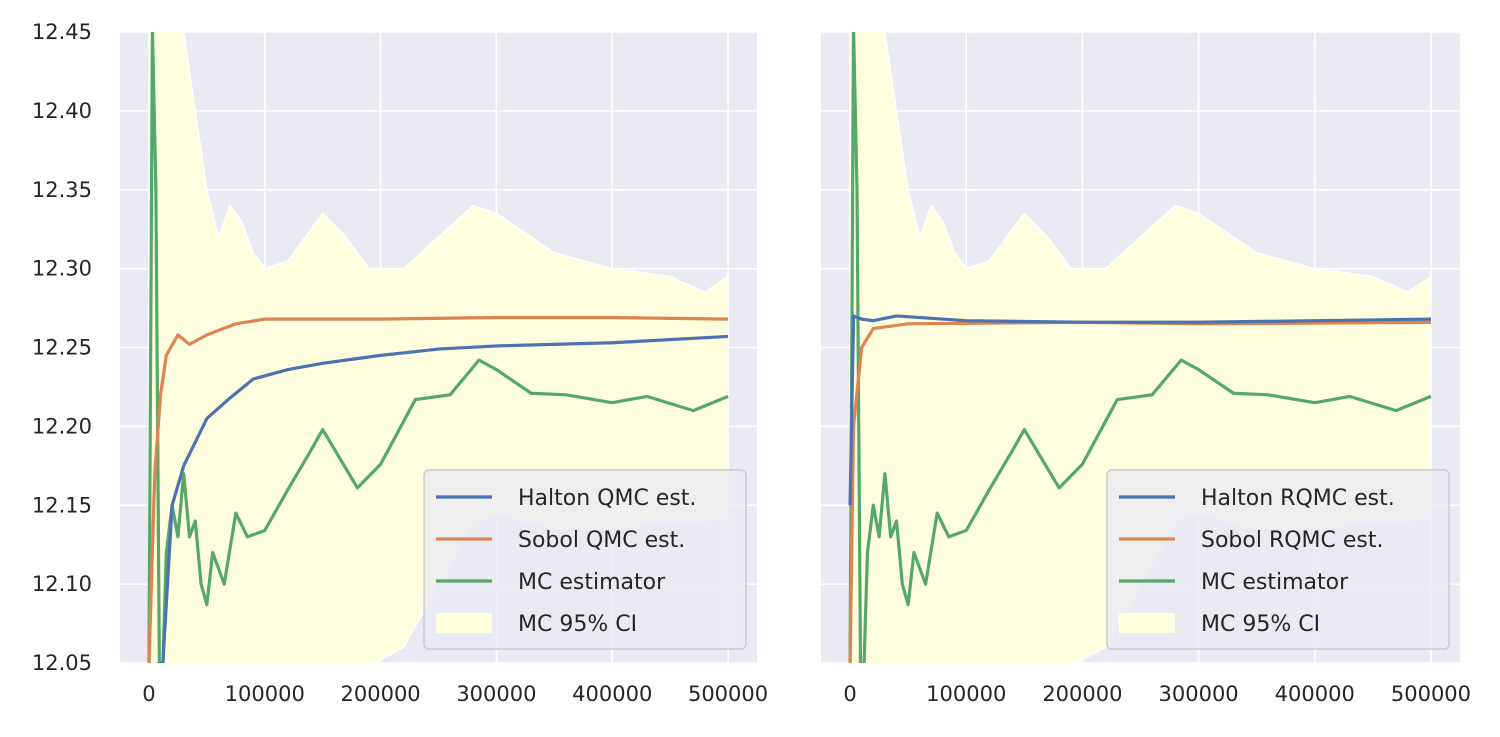 Image resolution: width=1500 pixels, height=737 pixels. What do you see at coordinates (62, 190) in the screenshot?
I see `y-tick-label: 12.35` at bounding box center [62, 190].